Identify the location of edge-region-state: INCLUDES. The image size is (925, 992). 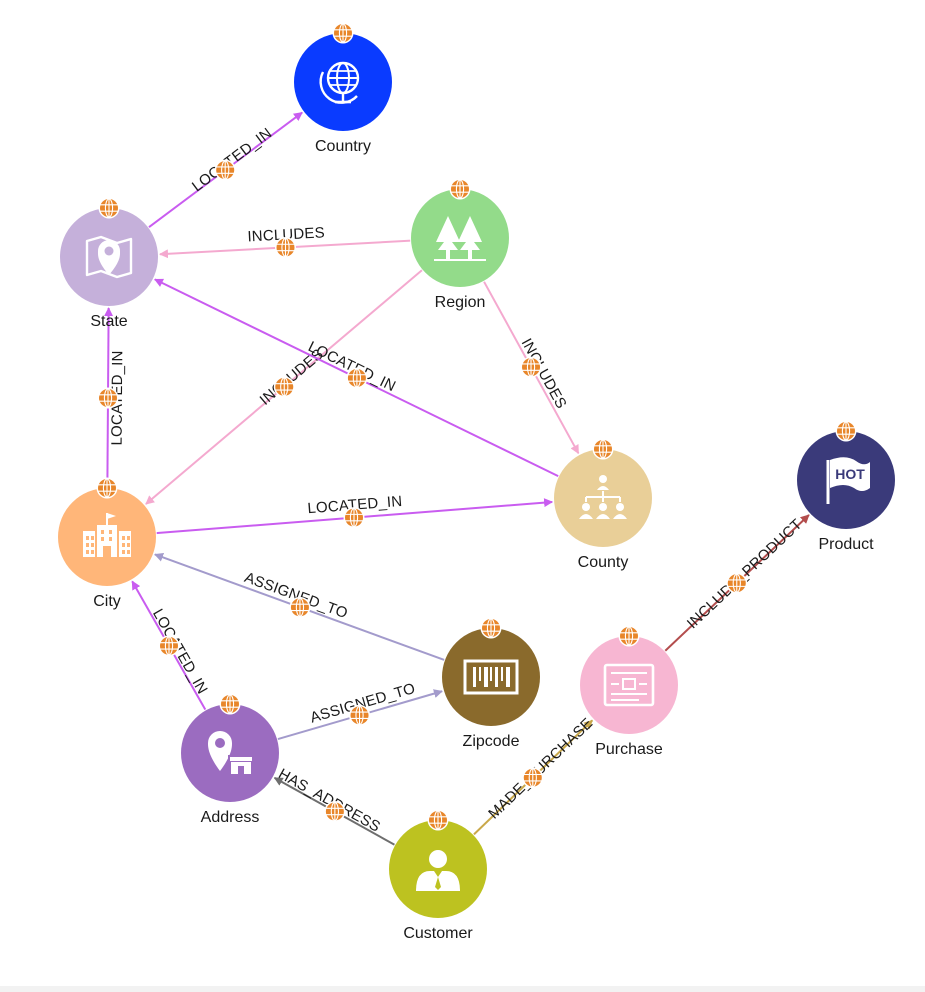
(285, 241).